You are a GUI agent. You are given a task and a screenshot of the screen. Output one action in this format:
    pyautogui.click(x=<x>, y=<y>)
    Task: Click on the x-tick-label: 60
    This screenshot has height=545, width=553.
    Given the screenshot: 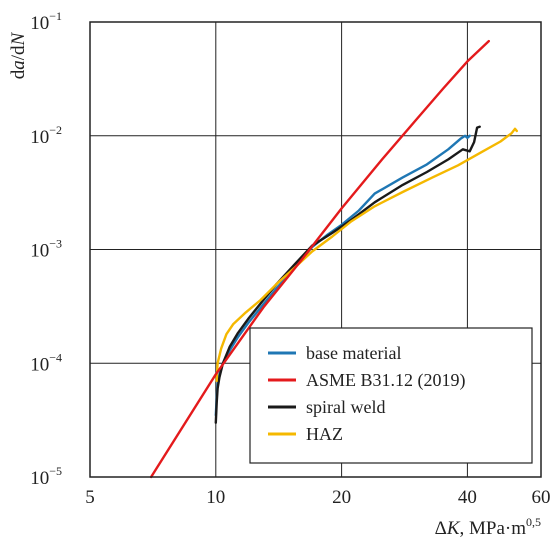 What is the action you would take?
    pyautogui.click(x=541, y=497)
    